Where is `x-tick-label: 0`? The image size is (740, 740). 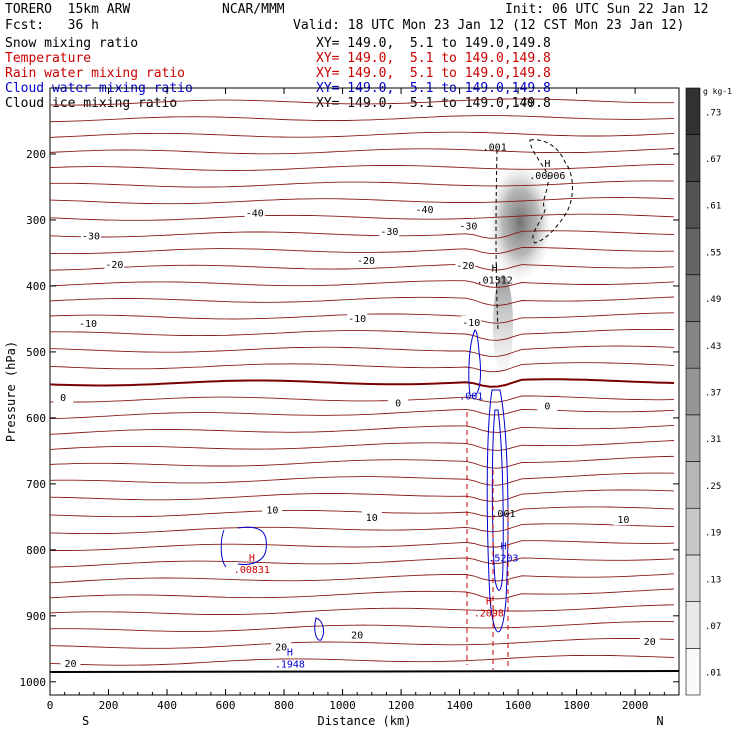 x-tick-label: 0 is located at coordinates (50, 705).